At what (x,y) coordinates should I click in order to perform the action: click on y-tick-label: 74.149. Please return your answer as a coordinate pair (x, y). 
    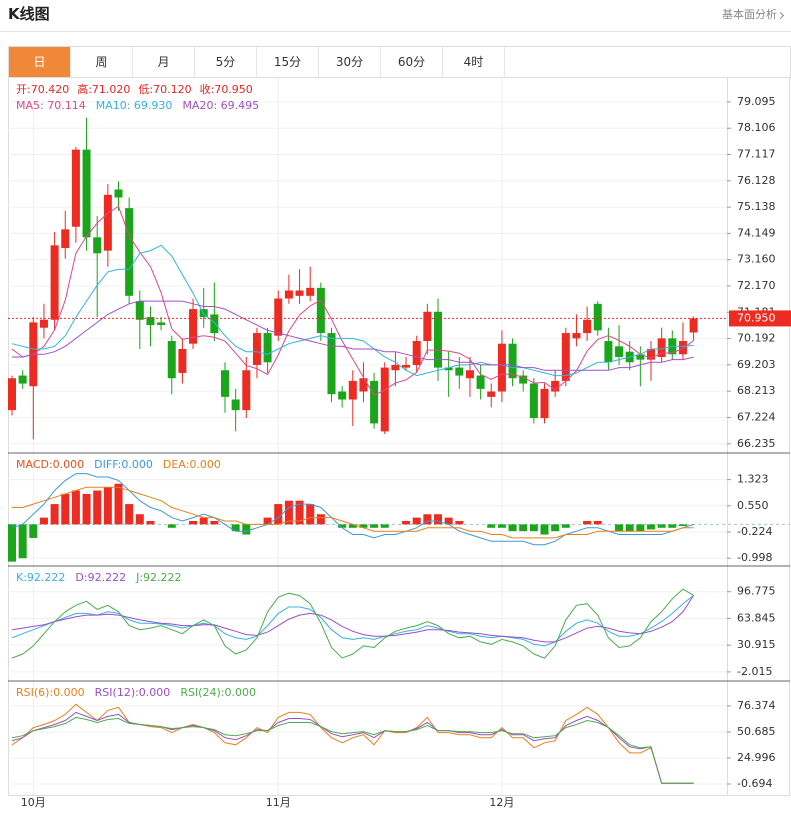
    Looking at the image, I should click on (756, 232).